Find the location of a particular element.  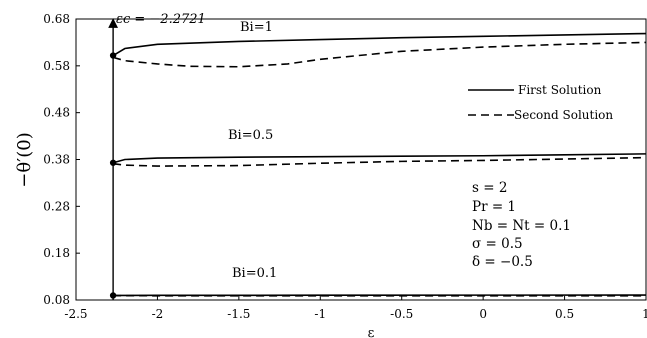

x-tick-label: -2.5 is located at coordinates (75, 314).